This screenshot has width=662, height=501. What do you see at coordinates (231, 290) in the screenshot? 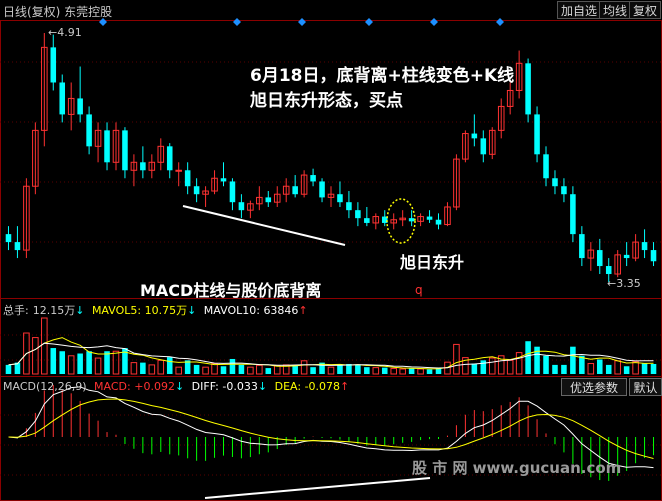
I see `divergence-label: MACD柱线与股价底背离` at bounding box center [231, 290].